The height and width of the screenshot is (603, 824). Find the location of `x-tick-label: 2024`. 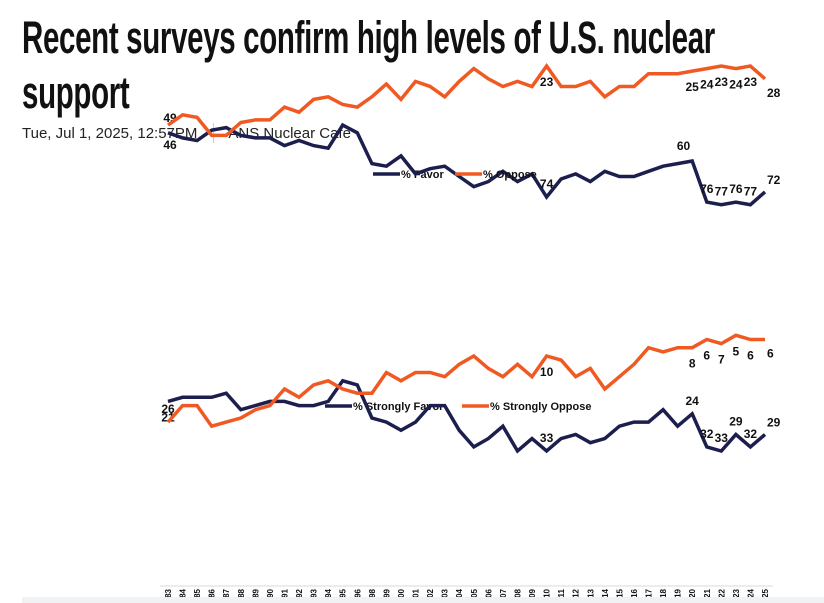

x-tick-label: 2024 is located at coordinates (750, 595).